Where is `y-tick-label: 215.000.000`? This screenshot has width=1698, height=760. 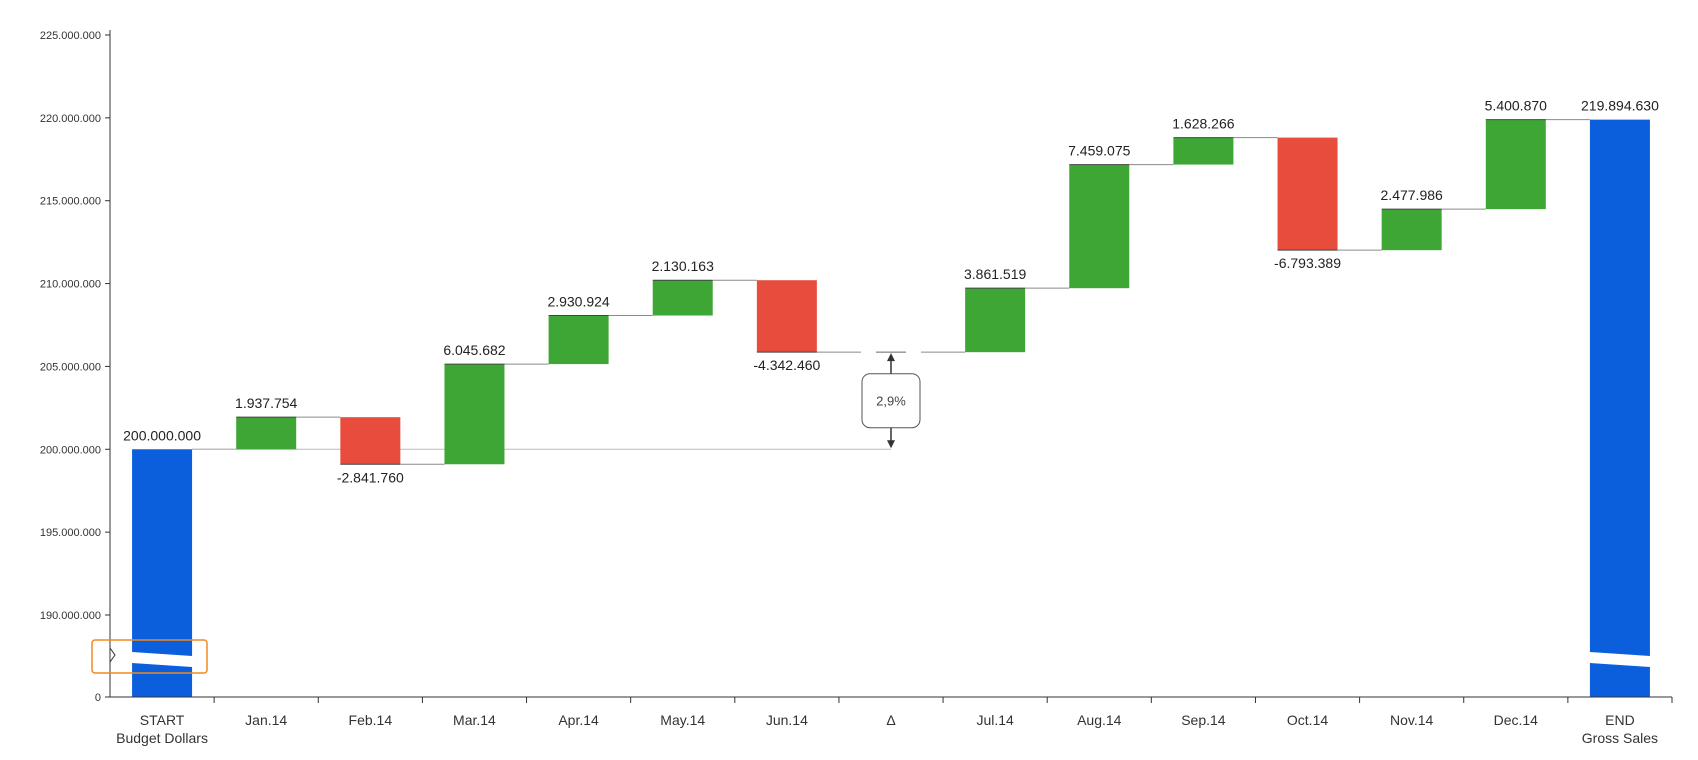 y-tick-label: 215.000.000 is located at coordinates (70, 202).